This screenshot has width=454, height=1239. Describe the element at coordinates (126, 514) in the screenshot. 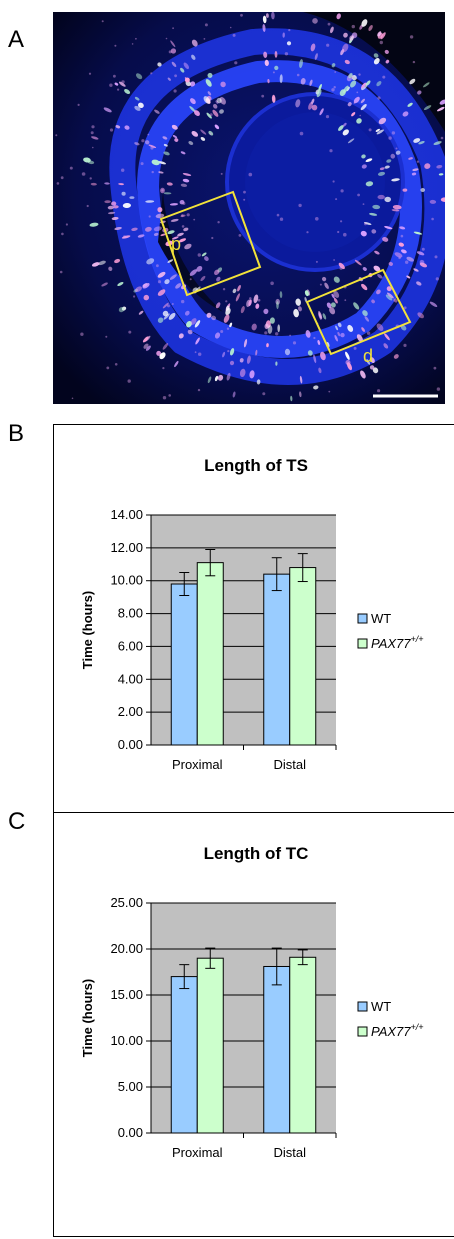

I see `y-tick-label: 14.00` at that location.